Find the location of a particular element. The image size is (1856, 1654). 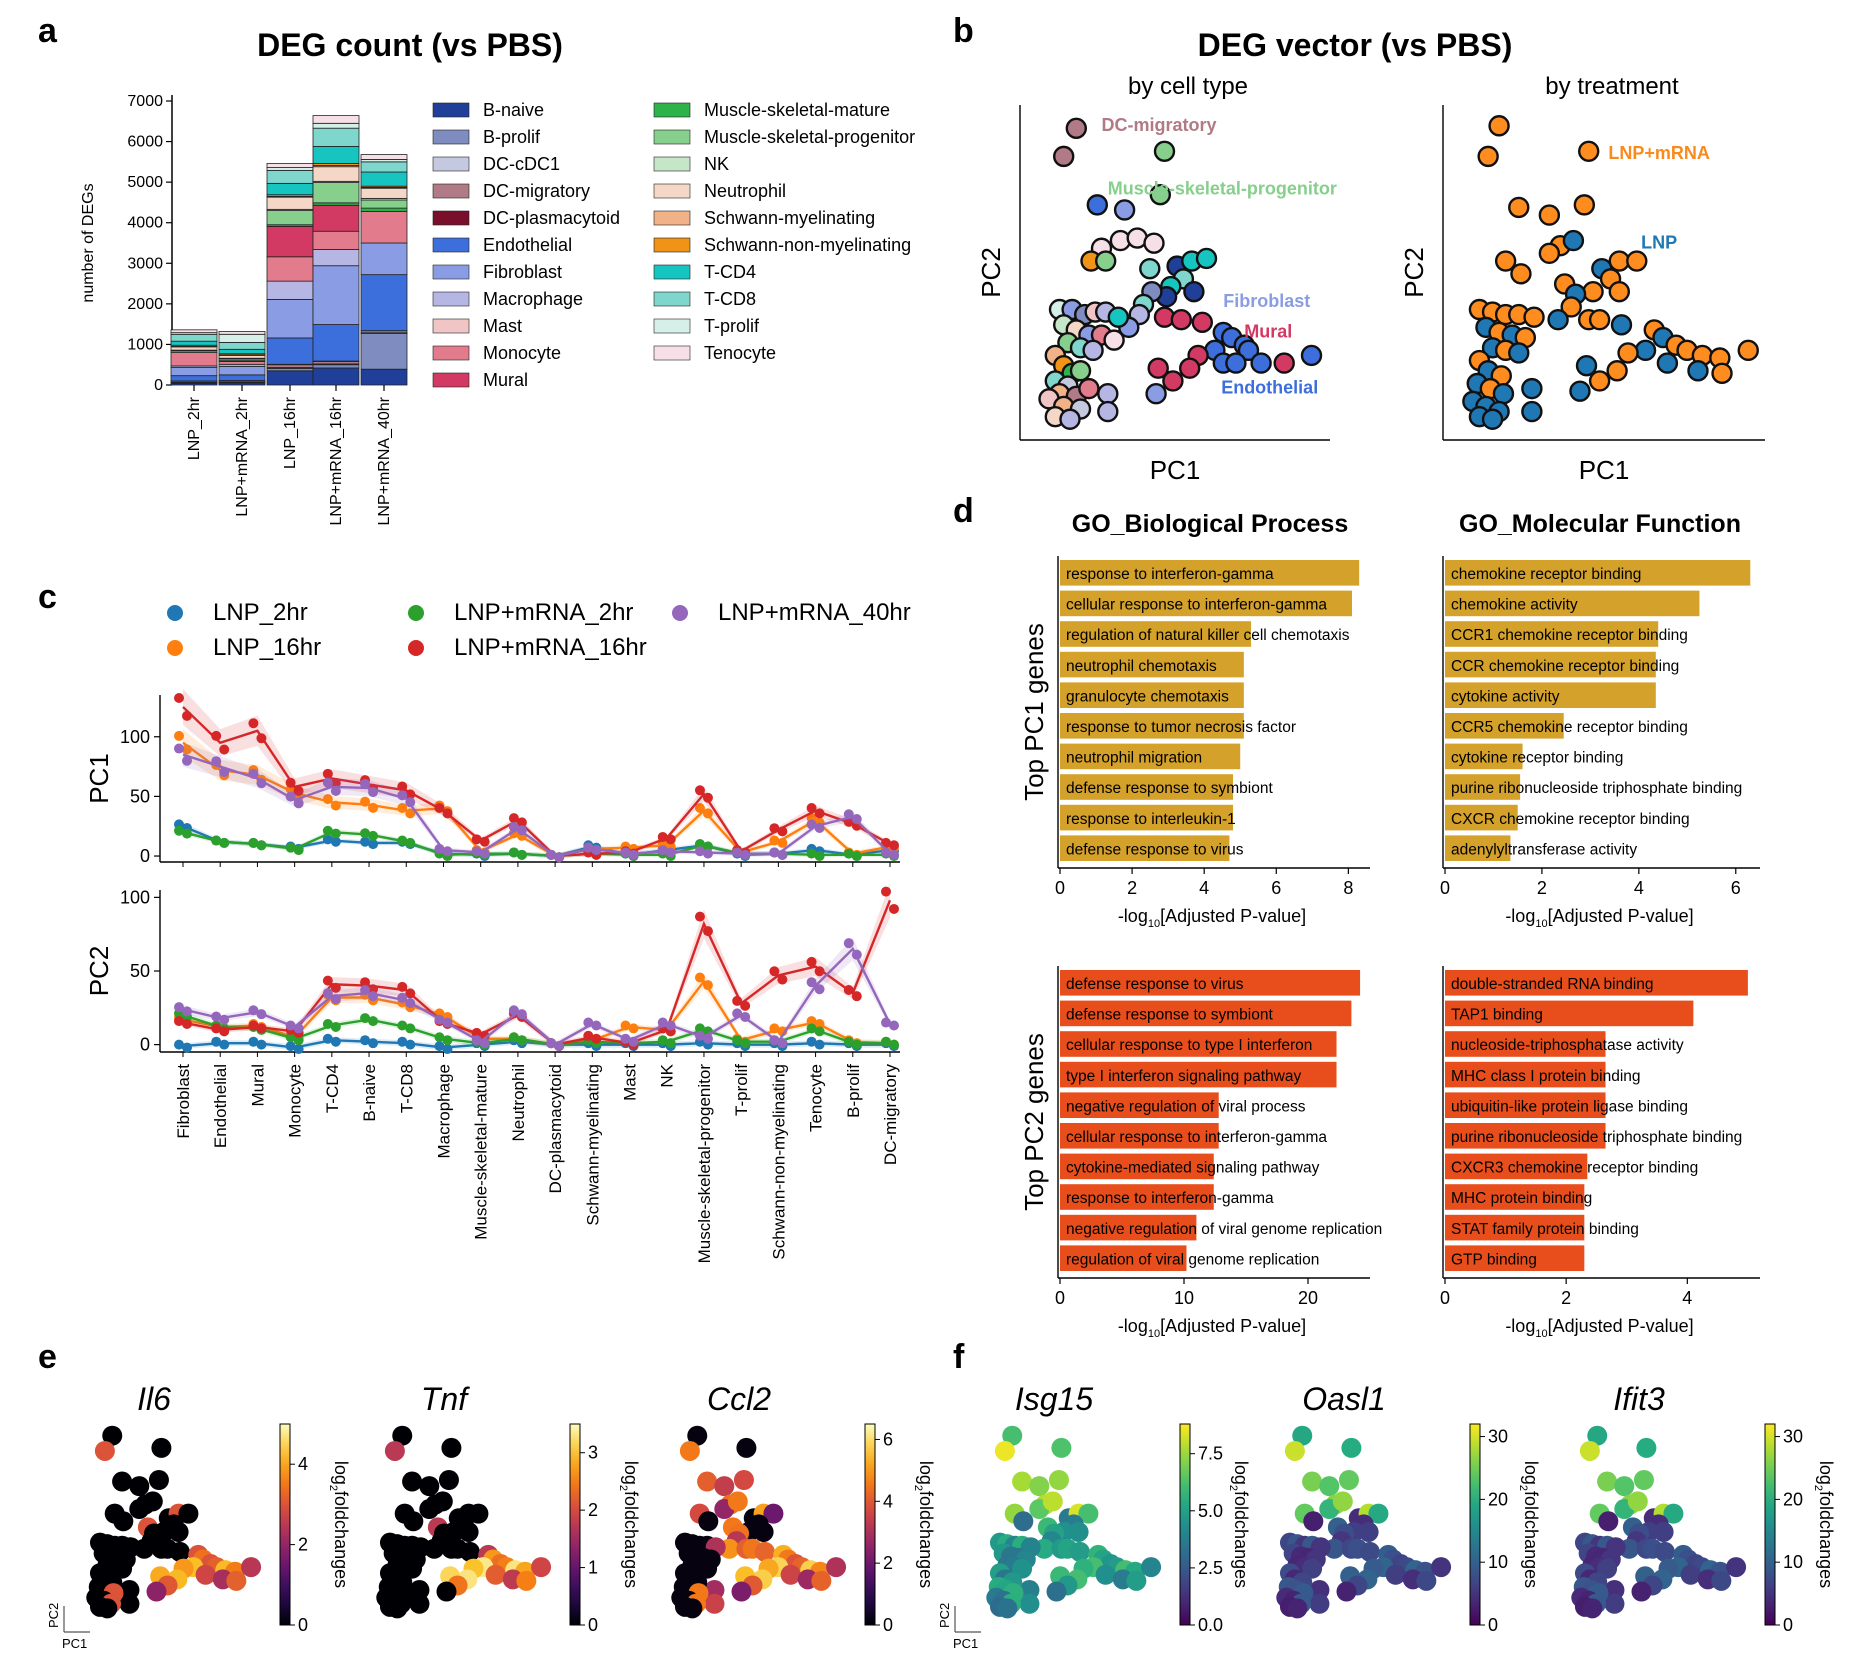

legend-label: Mast is located at coordinates (502, 326).